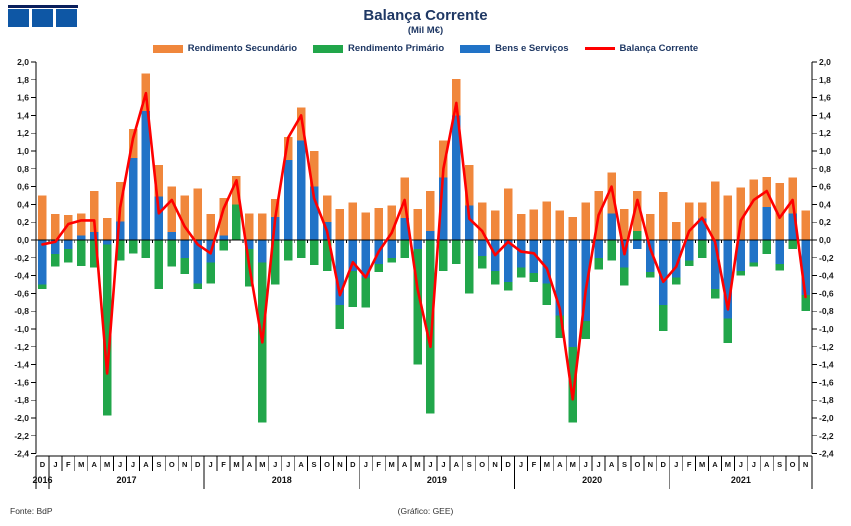 This screenshot has height=526, width=851. What do you see at coordinates (689, 464) in the screenshot?
I see `month-label: F` at bounding box center [689, 464].